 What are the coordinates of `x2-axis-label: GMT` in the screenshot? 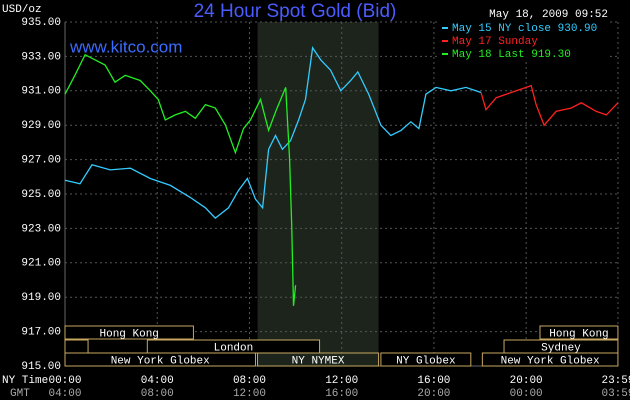 It's located at (20, 394).